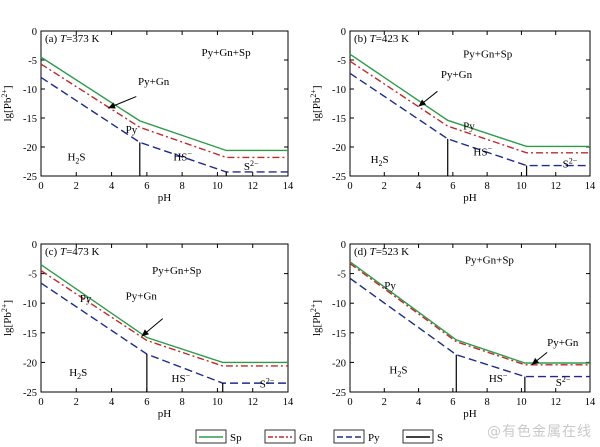  What do you see at coordinates (72, 252) in the screenshot?
I see `panel-title: (c) T=473 K` at bounding box center [72, 252].